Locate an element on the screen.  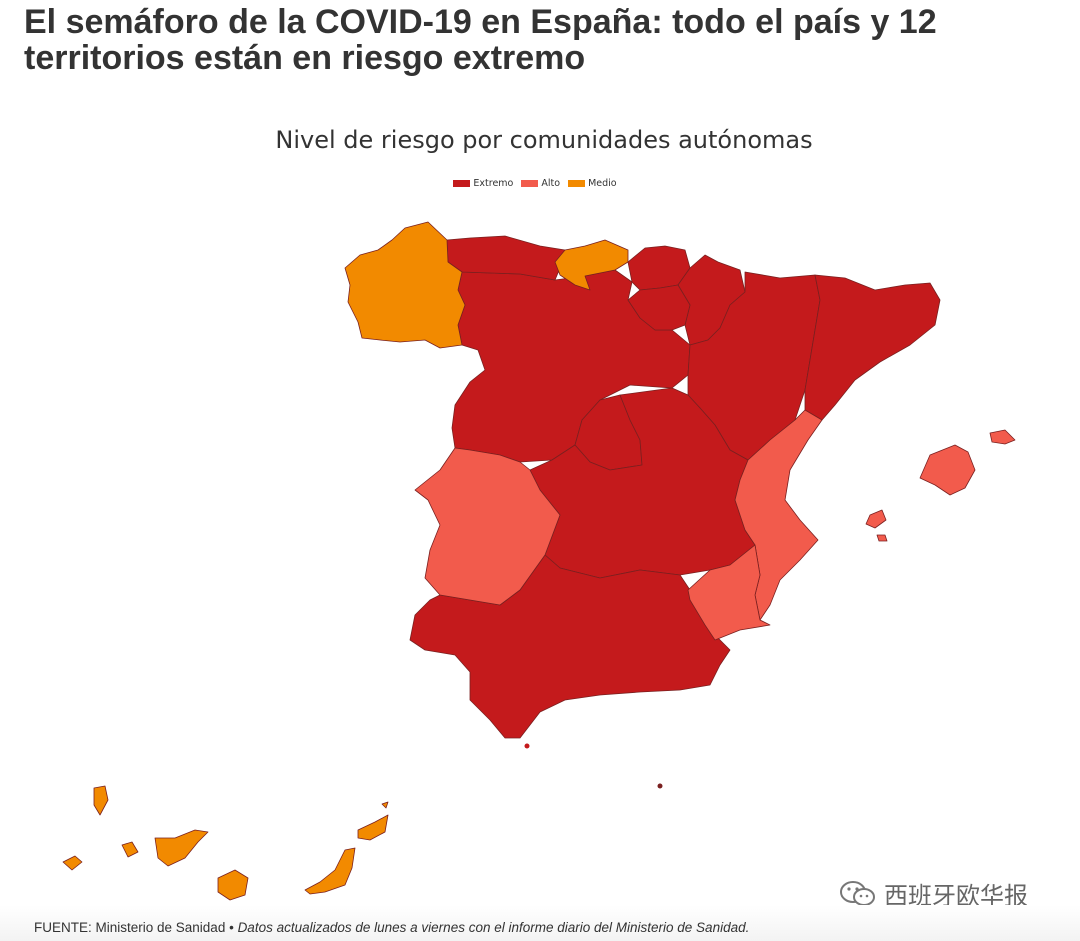
legend-swatch-extremo is located at coordinates (462, 183).